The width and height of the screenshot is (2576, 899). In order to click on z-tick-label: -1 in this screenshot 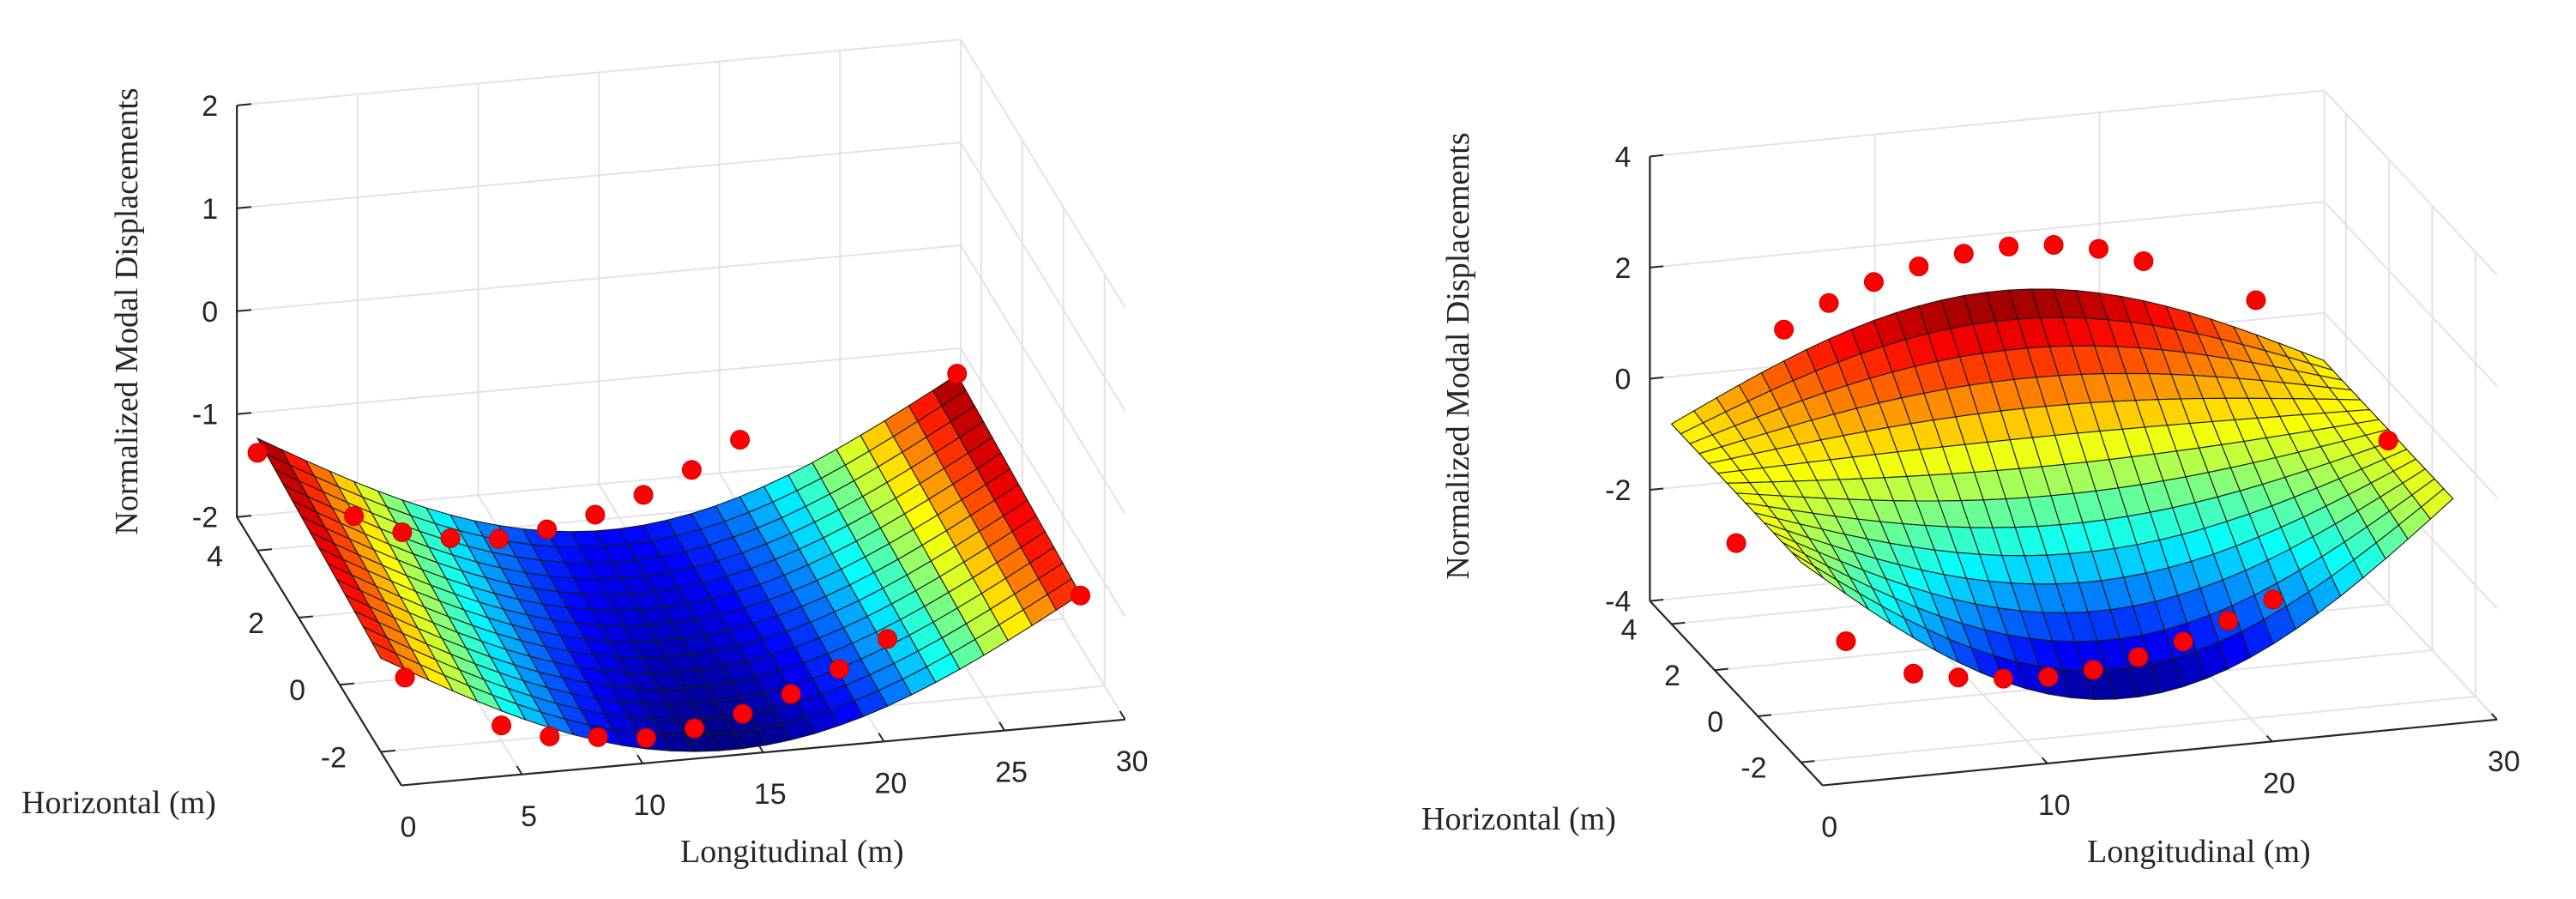, I will do `click(205, 415)`.